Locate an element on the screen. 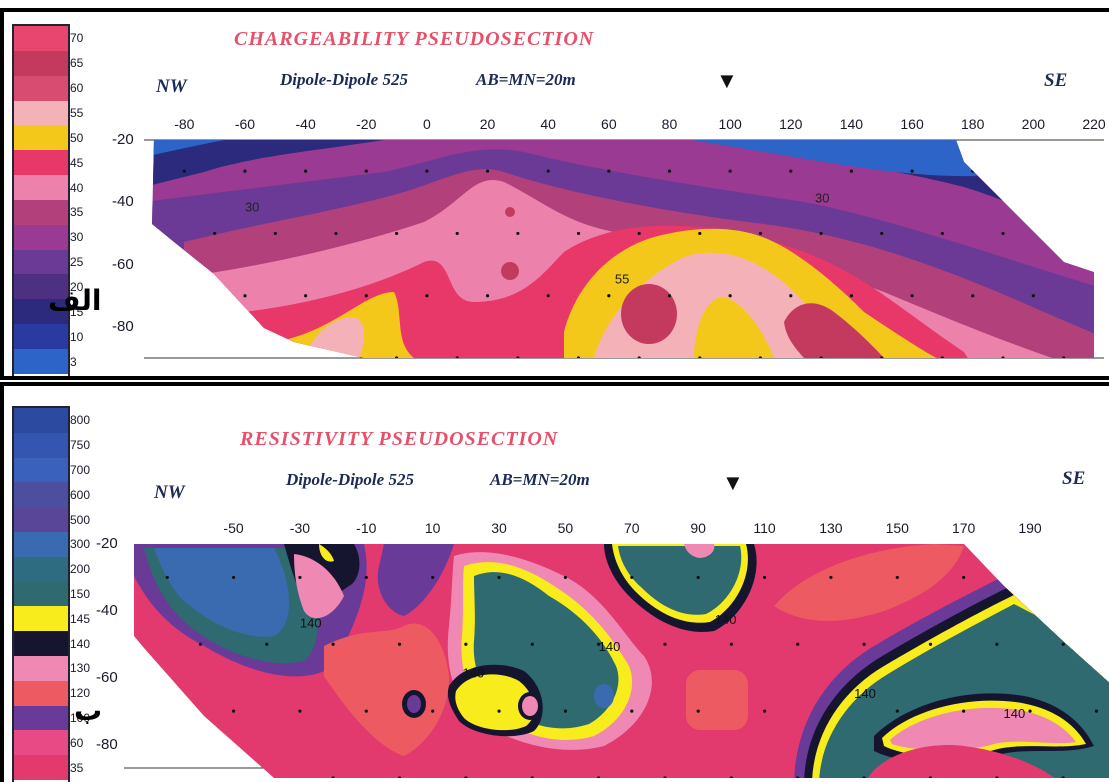 The height and width of the screenshot is (782, 1109). x-tick-label: 60 is located at coordinates (609, 124).